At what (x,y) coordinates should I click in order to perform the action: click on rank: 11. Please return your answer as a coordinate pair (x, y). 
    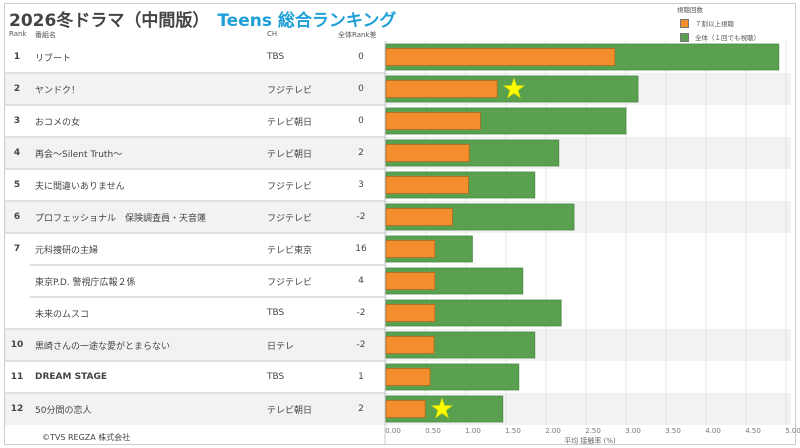
    Looking at the image, I should click on (17, 377).